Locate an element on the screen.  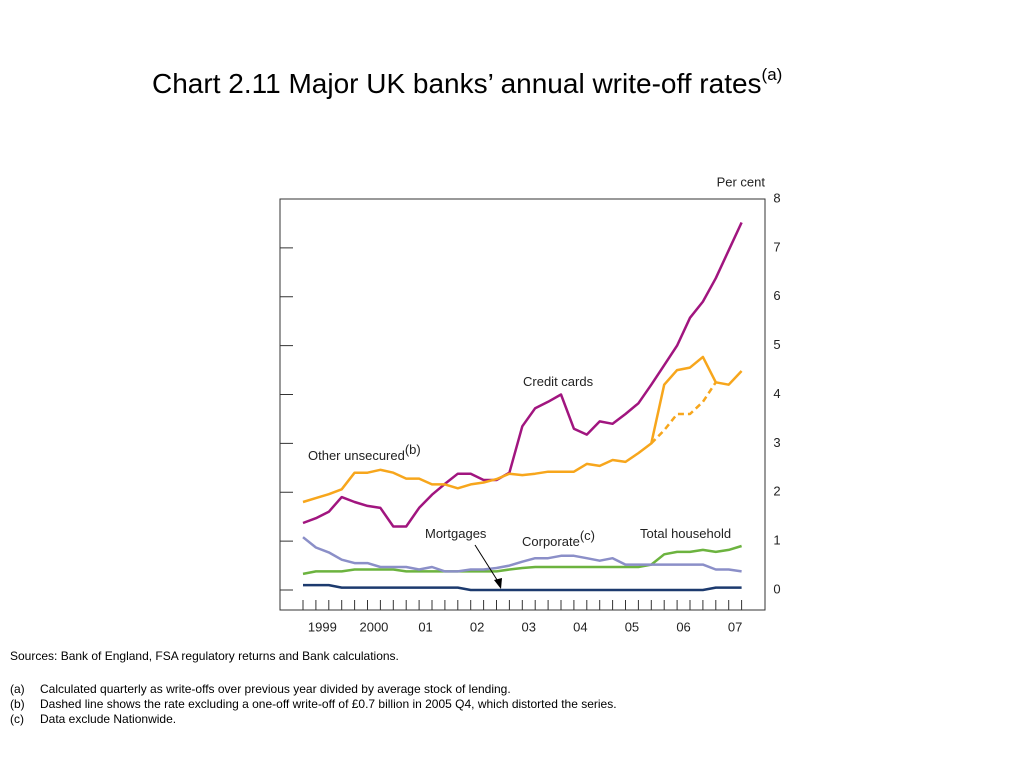
y-tick-label: 3 is located at coordinates (776, 442).